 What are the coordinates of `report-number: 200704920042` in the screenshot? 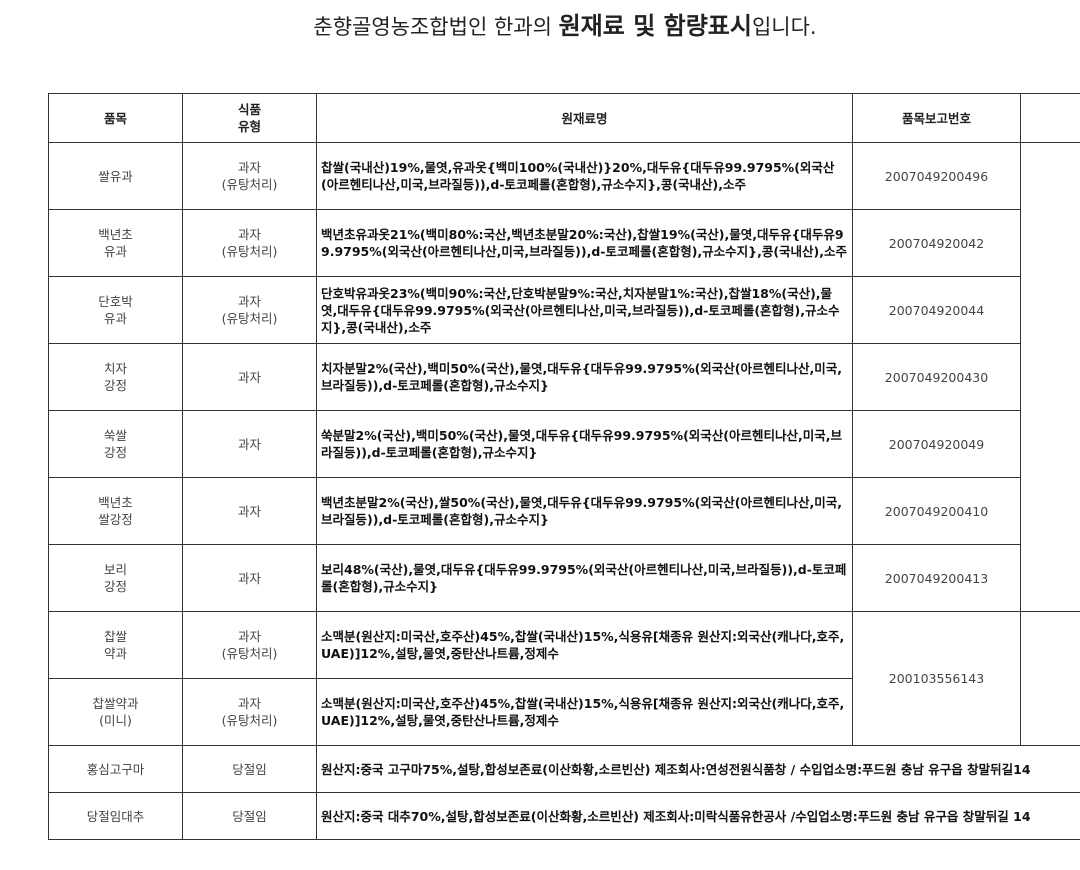 It's located at (936, 243).